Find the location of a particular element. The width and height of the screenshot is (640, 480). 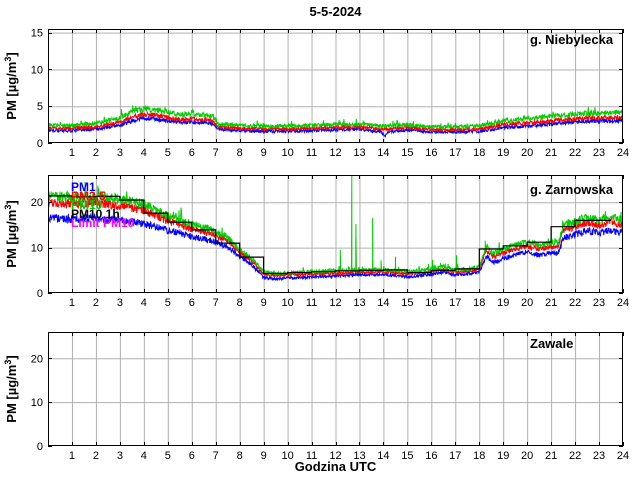

series-pm10 is located at coordinates (335, 117).